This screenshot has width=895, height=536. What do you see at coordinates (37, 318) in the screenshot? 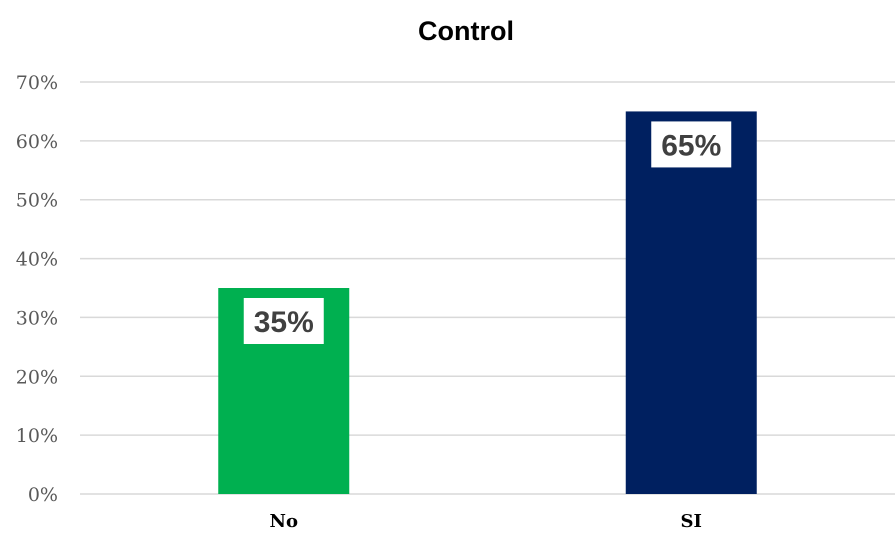
I see `y-tick-label: 30%` at bounding box center [37, 318].